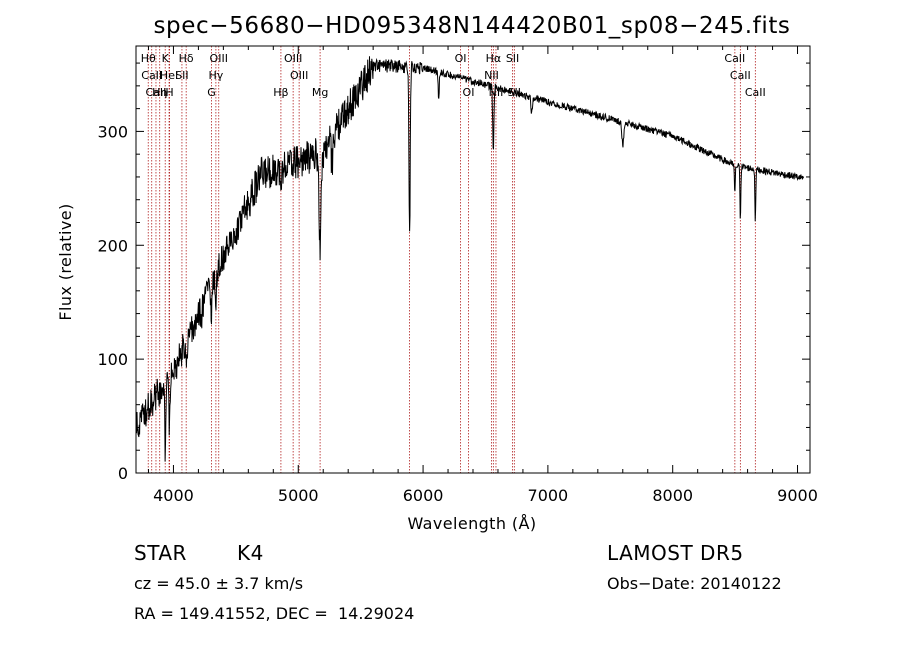 Image resolution: width=900 pixels, height=649 pixels. Describe the element at coordinates (471, 523) in the screenshot. I see `x-axis-label: Wavelength (Å)` at that location.